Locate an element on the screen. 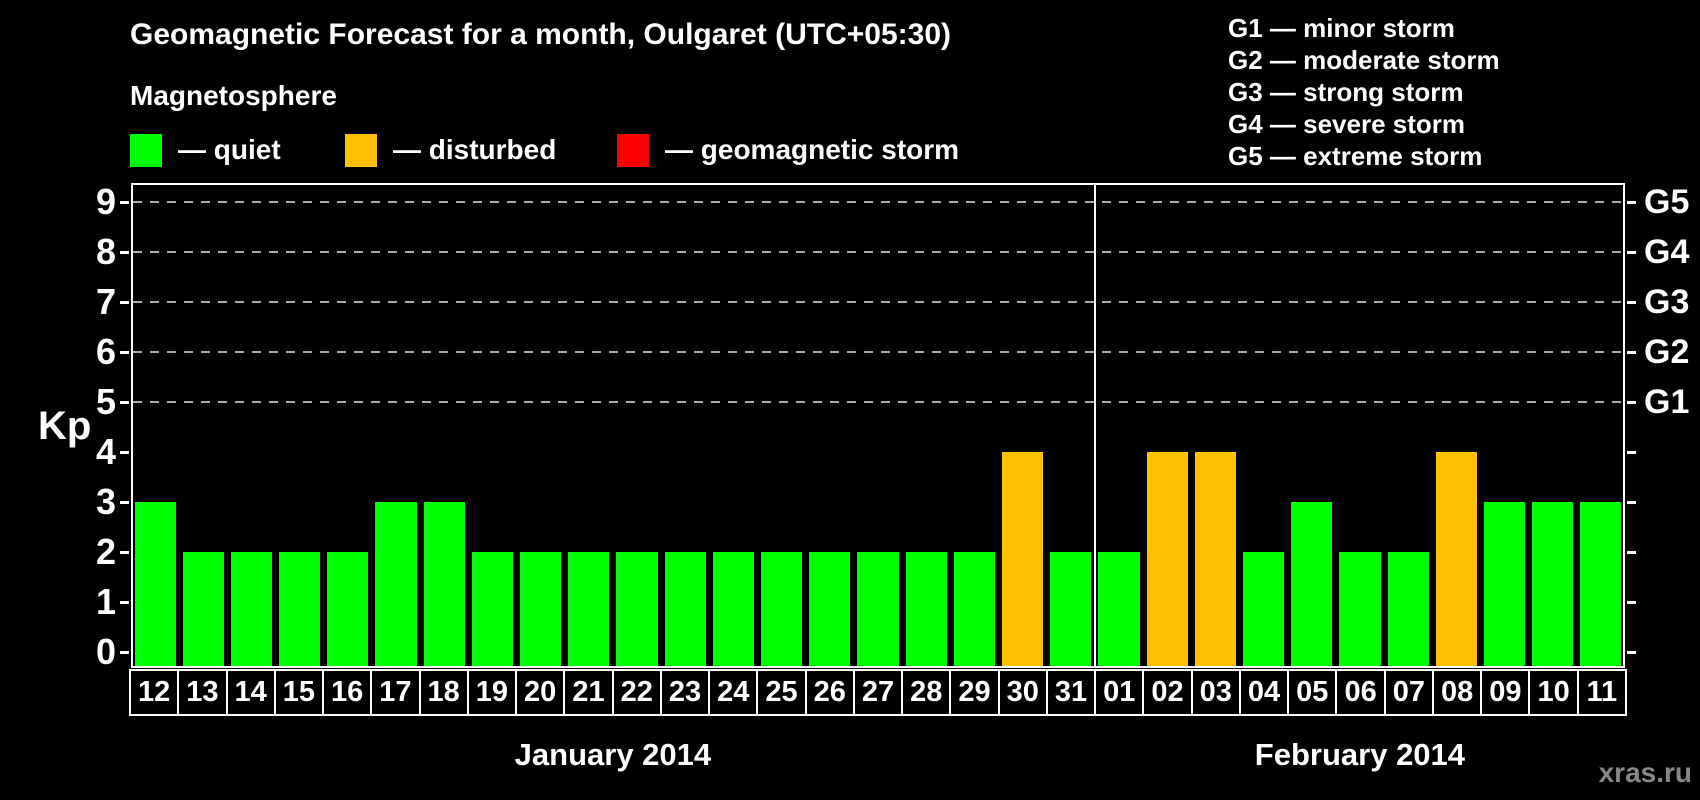  legend-item-storm: — geomagnetic storm is located at coordinates (788, 150).